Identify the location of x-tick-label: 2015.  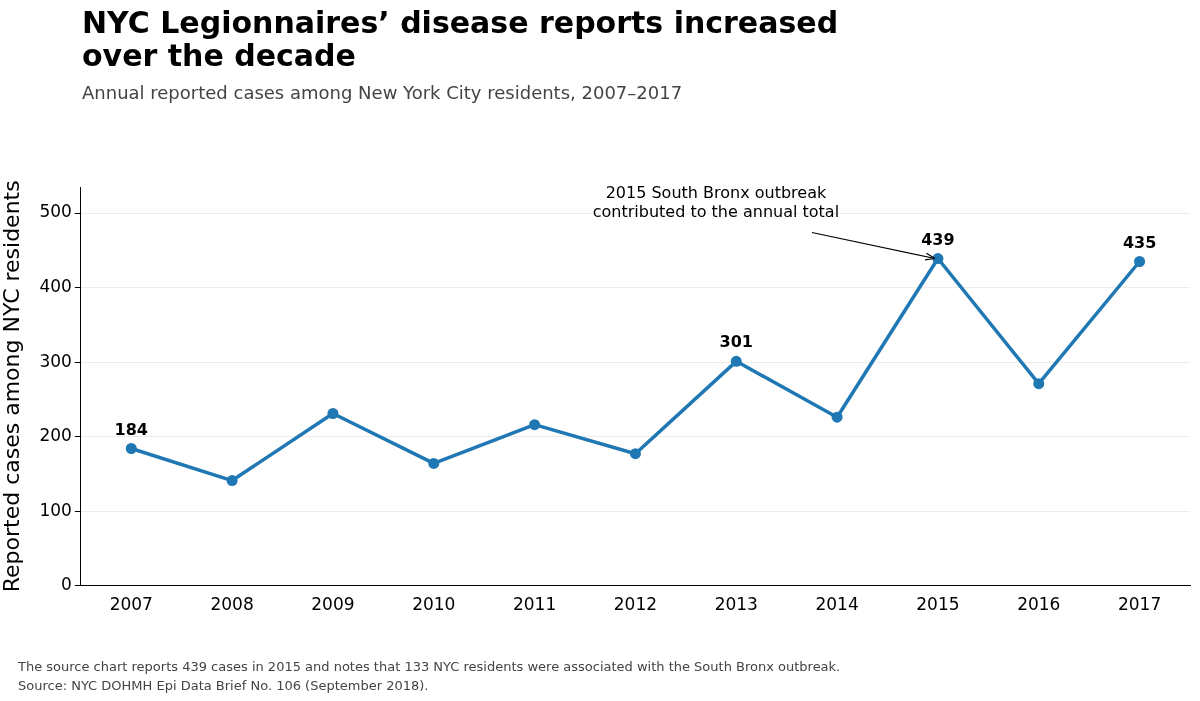
(938, 604).